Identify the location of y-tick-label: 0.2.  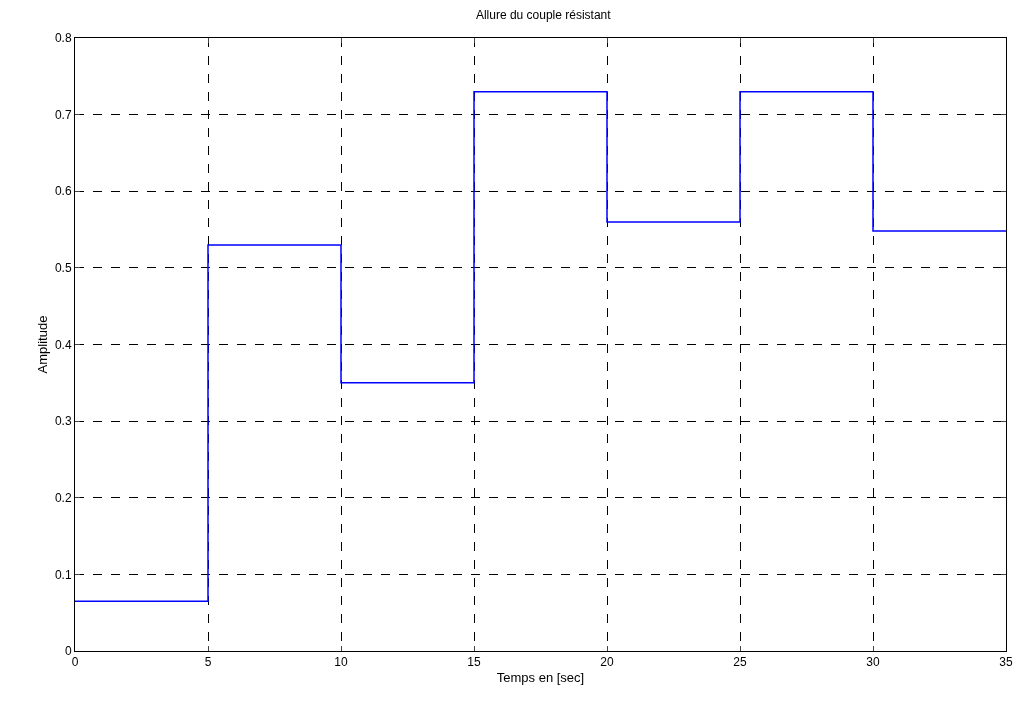
(63, 497).